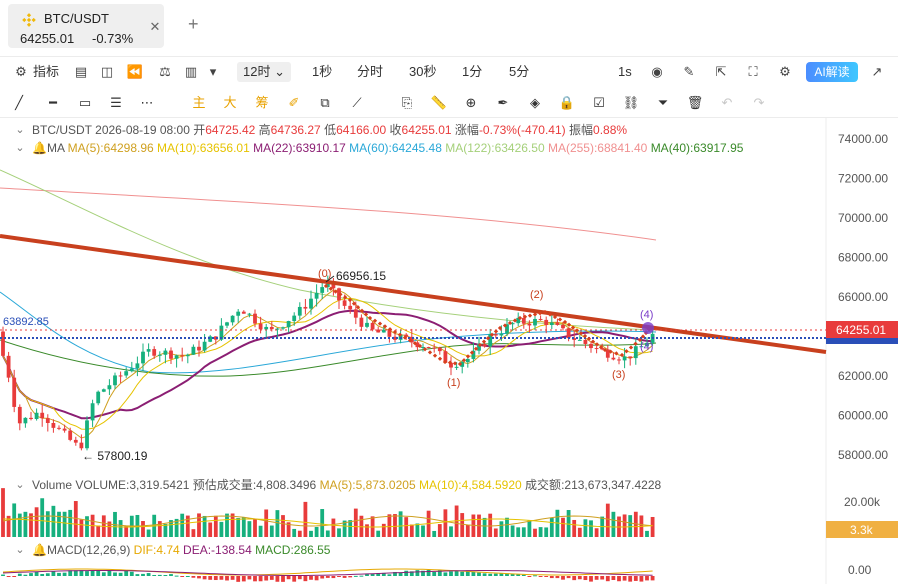 The height and width of the screenshot is (584, 898). Describe the element at coordinates (663, 102) in the screenshot. I see `filter-icon: ⏷` at that location.